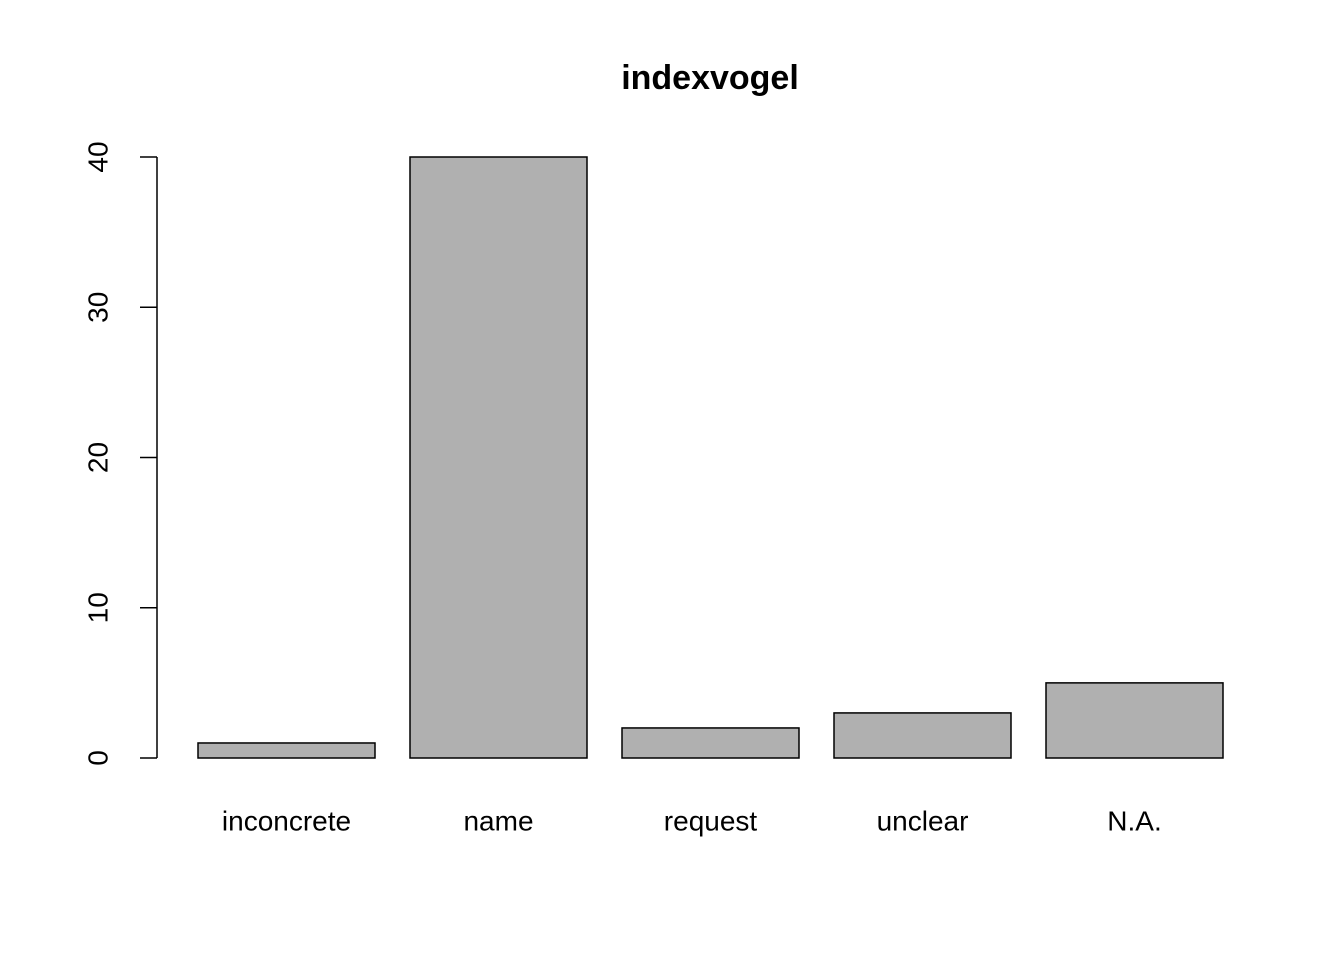  Describe the element at coordinates (286, 820) in the screenshot. I see `x-tick-label: inconcrete` at that location.